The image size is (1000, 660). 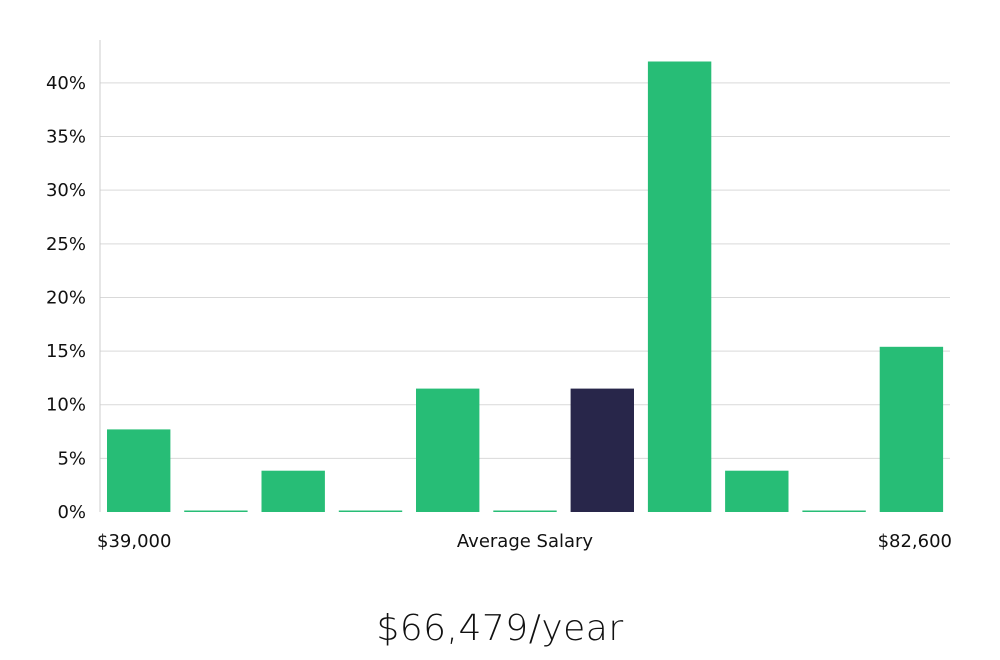 I want to click on y-tick-label: 30%, so click(x=66, y=190).